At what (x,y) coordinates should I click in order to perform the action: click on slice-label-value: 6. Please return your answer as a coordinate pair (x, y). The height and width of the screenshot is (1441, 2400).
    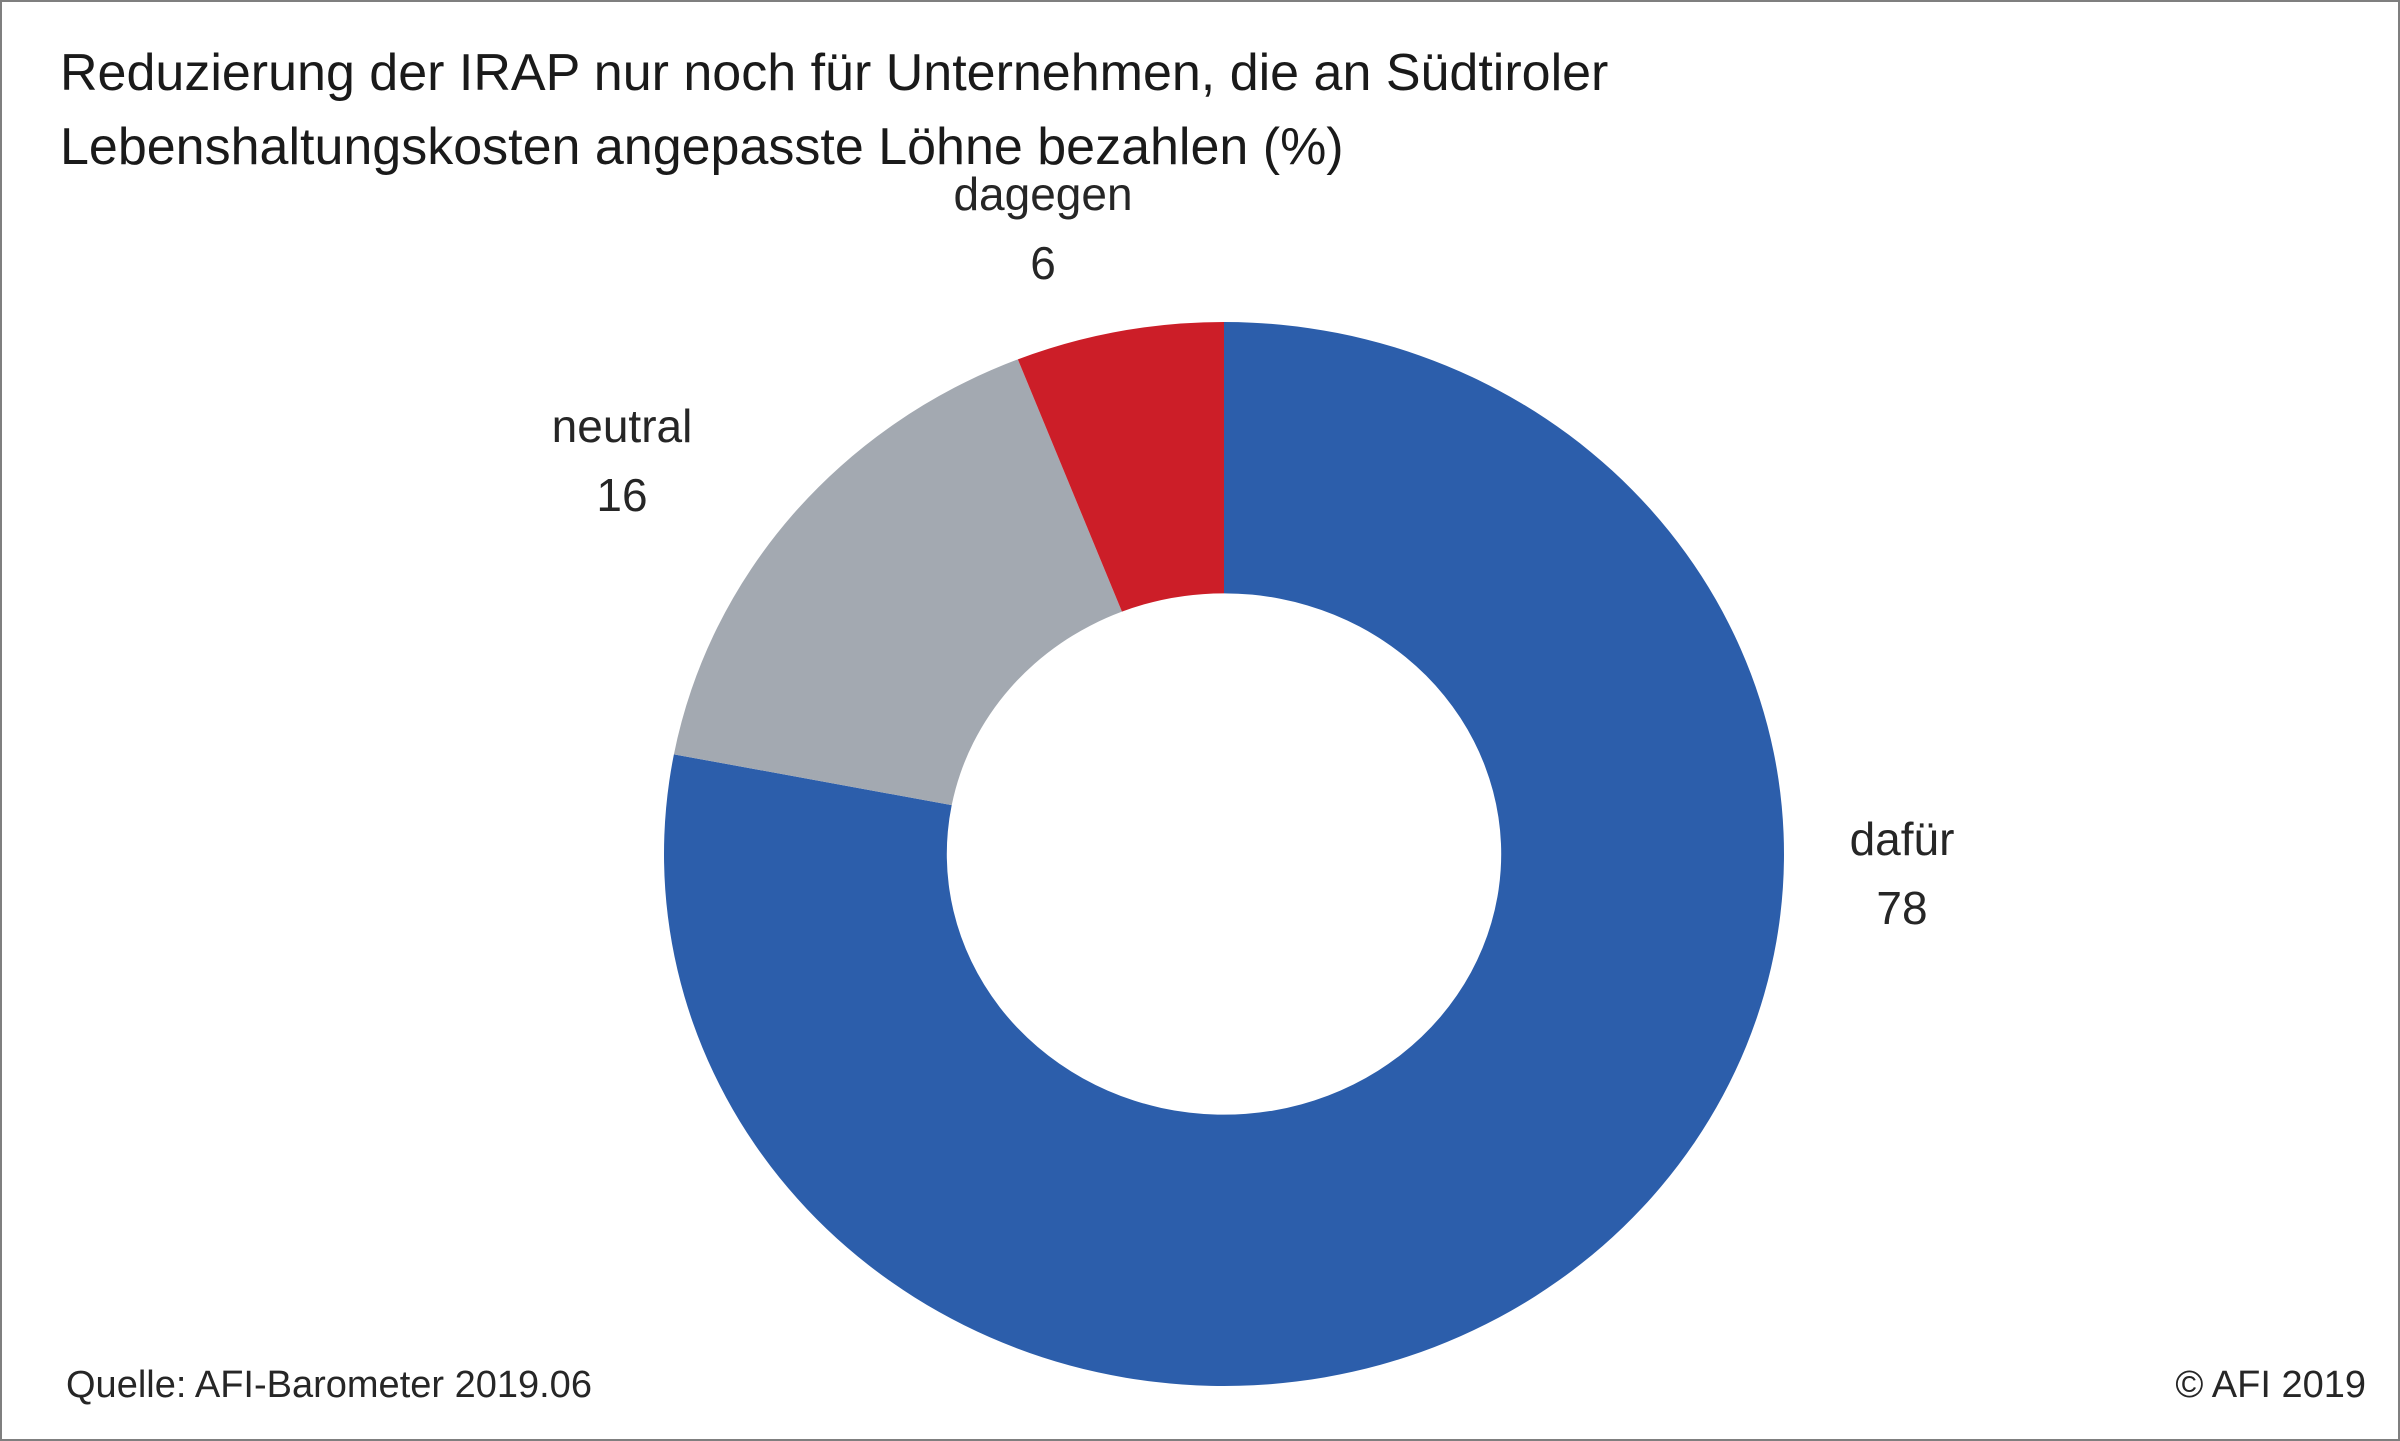
    Looking at the image, I should click on (1043, 263).